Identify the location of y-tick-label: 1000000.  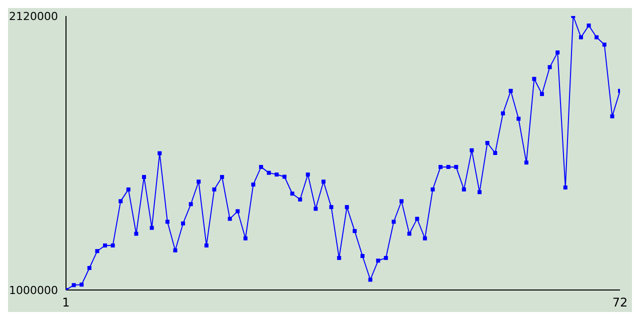
(33, 290).